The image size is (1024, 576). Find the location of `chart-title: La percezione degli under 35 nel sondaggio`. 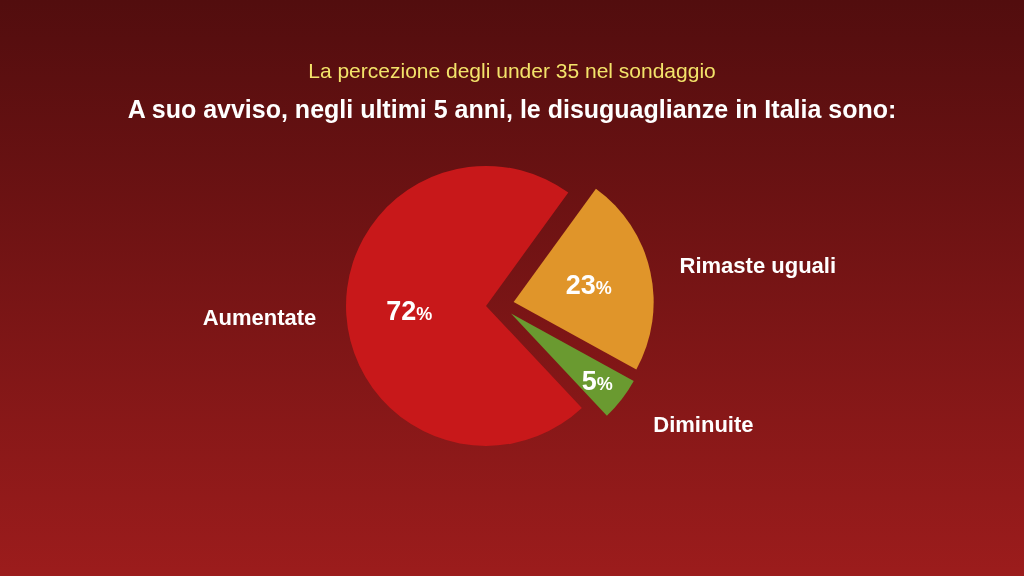

chart-title: La percezione degli under 35 nel sondaggio is located at coordinates (512, 70).